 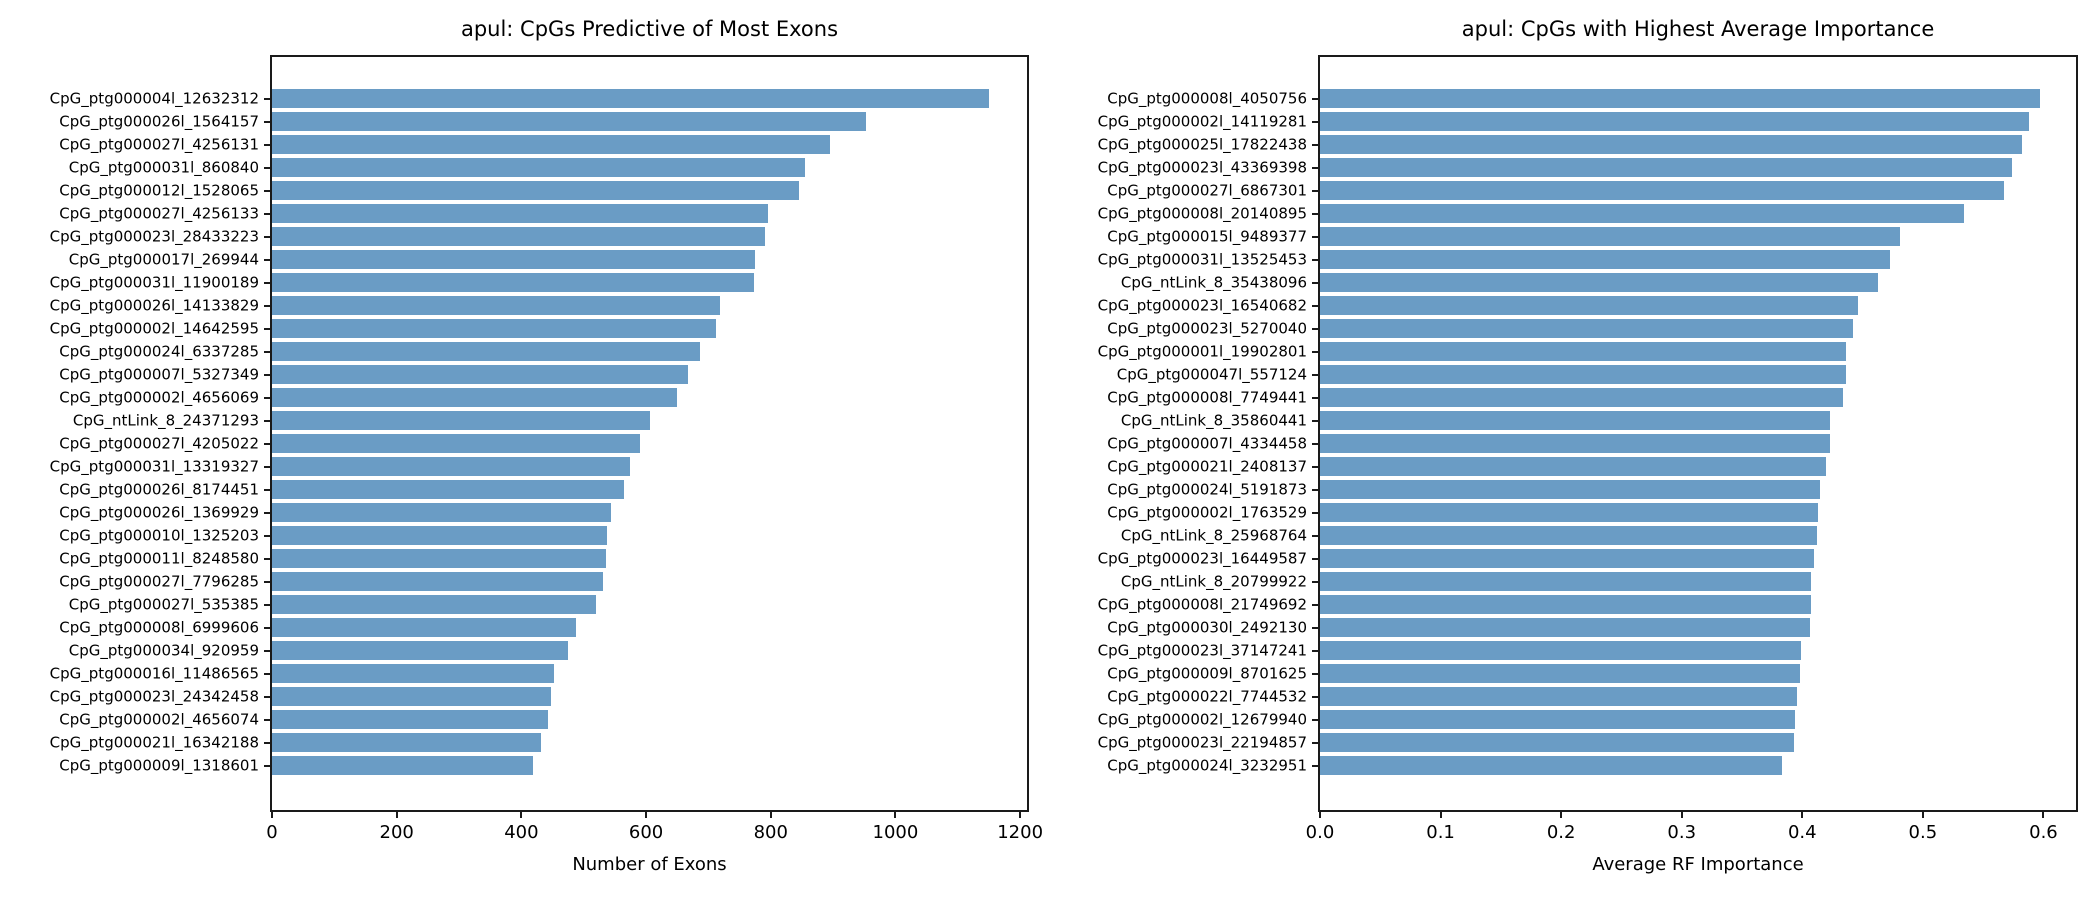 What do you see at coordinates (1207, 673) in the screenshot?
I see `y-category-label: CpG_ptg000009l_8701625` at bounding box center [1207, 673].